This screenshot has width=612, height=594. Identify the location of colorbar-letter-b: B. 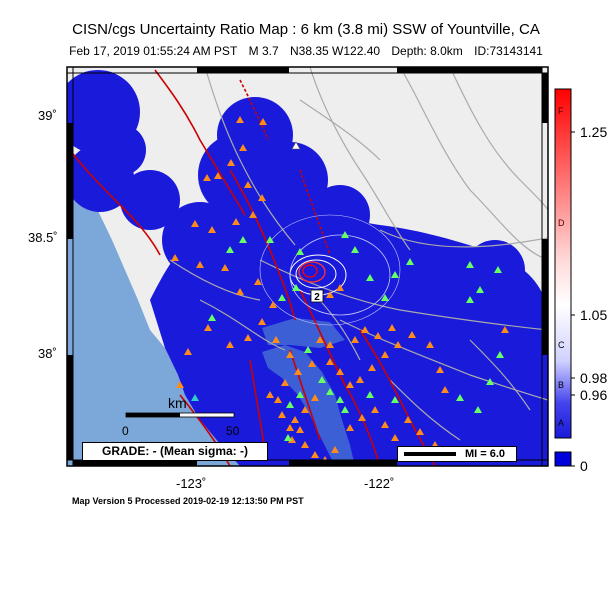
(561, 385).